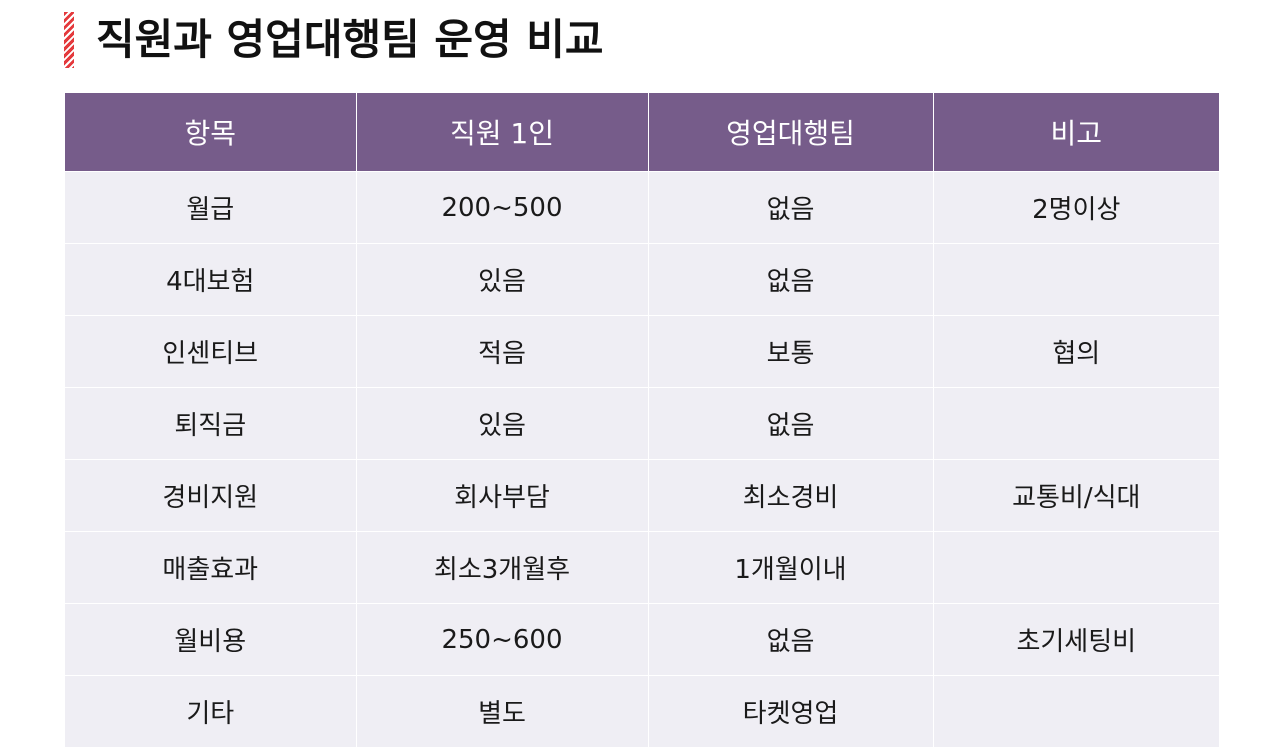  I want to click on cell-employee: 적음, so click(501, 351).